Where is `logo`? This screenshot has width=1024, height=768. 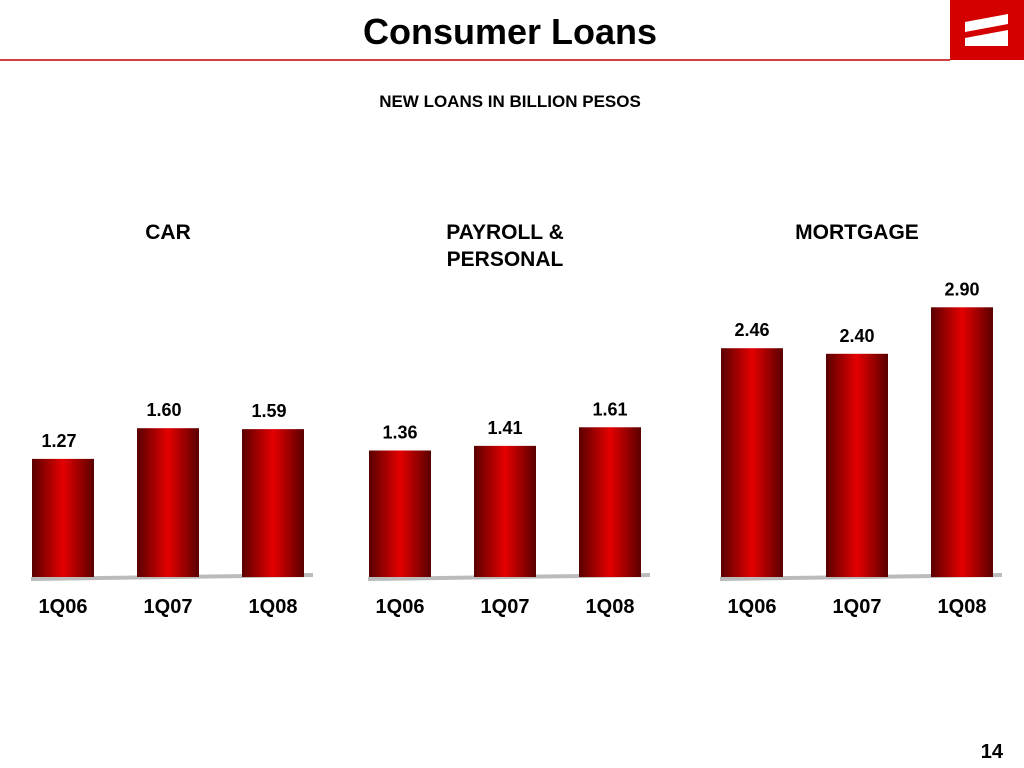
logo is located at coordinates (987, 30).